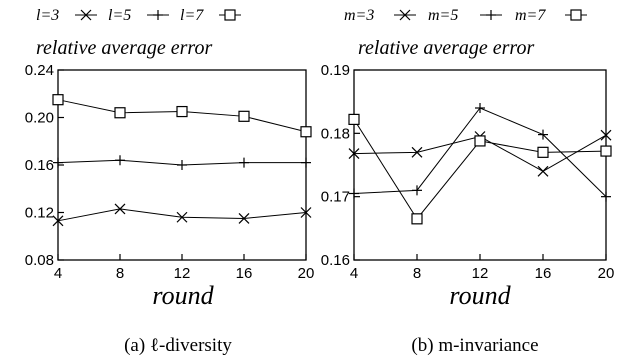 The width and height of the screenshot is (633, 360). What do you see at coordinates (543, 171) in the screenshot?
I see `data-point-m=3-16` at bounding box center [543, 171].